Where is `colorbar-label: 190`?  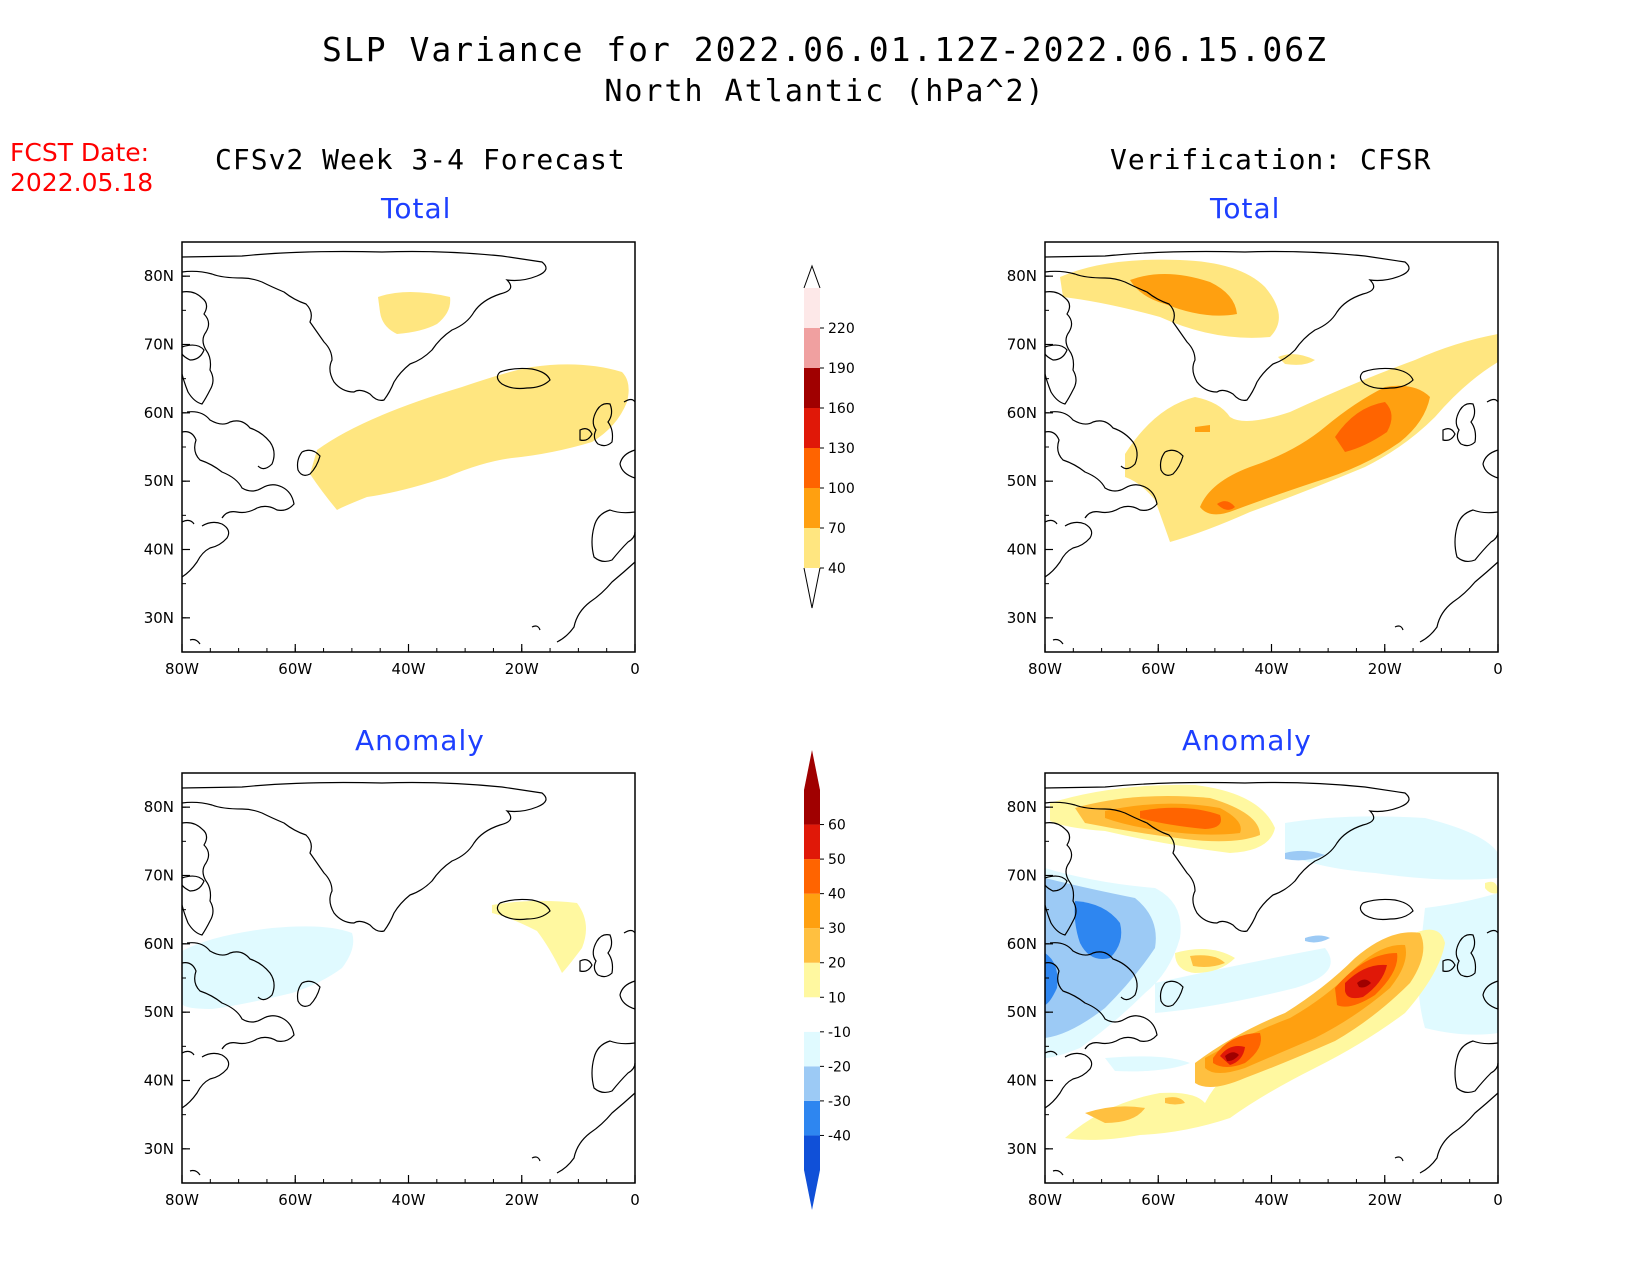
colorbar-label: 190 is located at coordinates (841, 369).